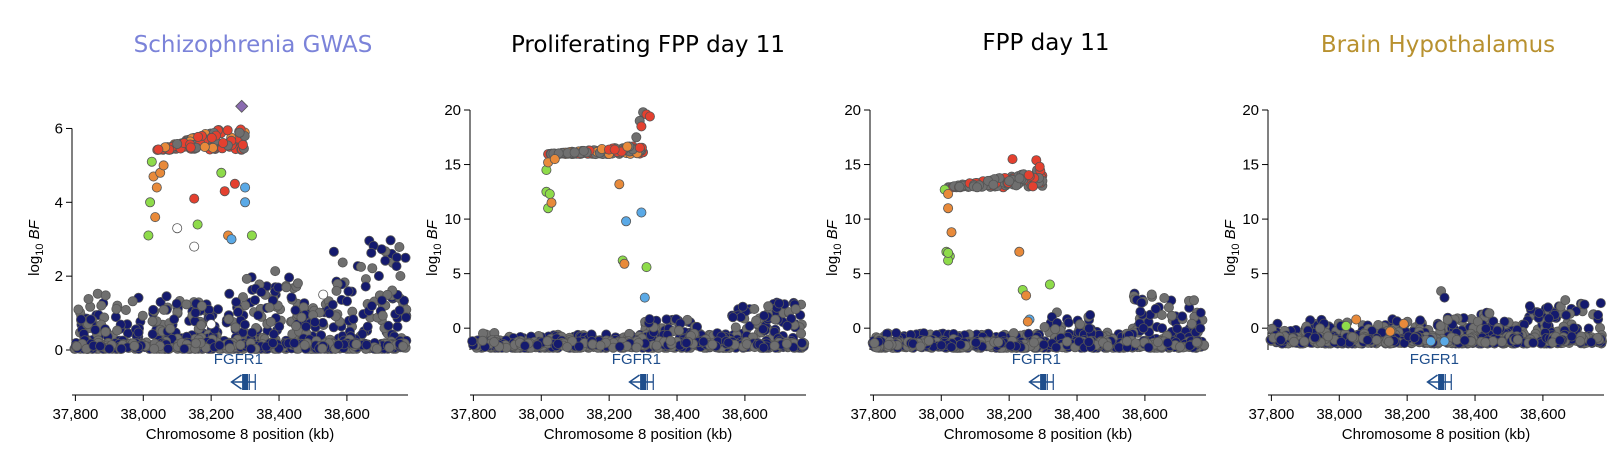 Image resolution: width=1624 pixels, height=474 pixels. Describe the element at coordinates (941, 414) in the screenshot. I see `x-tick-label: 38,000` at that location.